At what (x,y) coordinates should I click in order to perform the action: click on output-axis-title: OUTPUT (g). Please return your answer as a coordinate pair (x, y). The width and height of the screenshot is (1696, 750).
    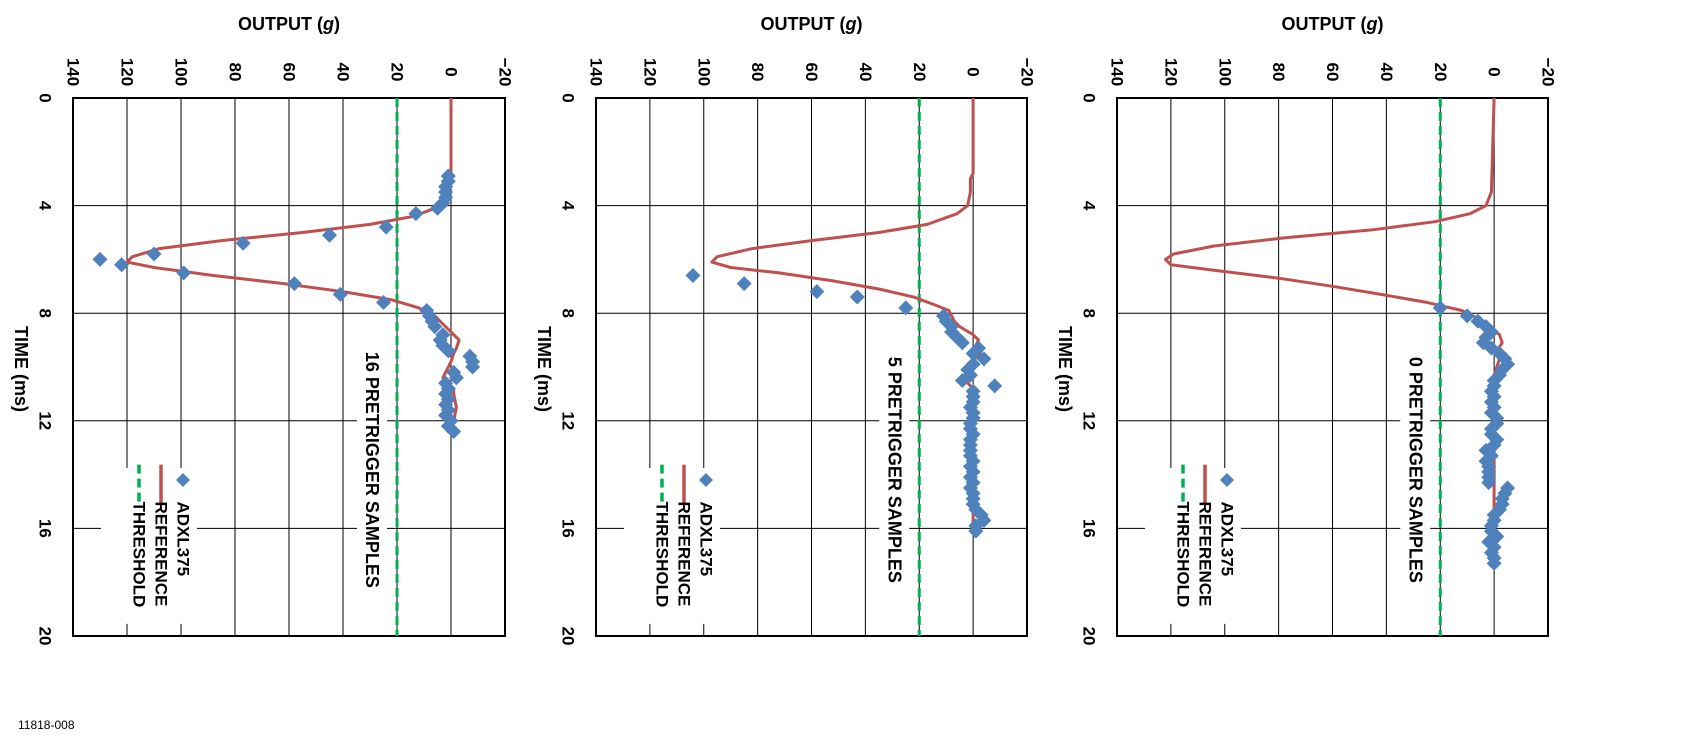
    Looking at the image, I should click on (289, 24).